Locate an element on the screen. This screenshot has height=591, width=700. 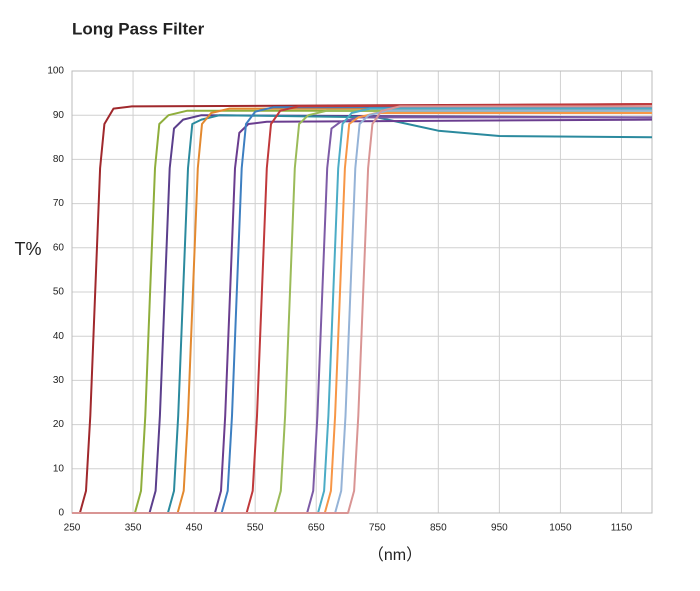
x-axis-label: （nm） is located at coordinates (395, 555).